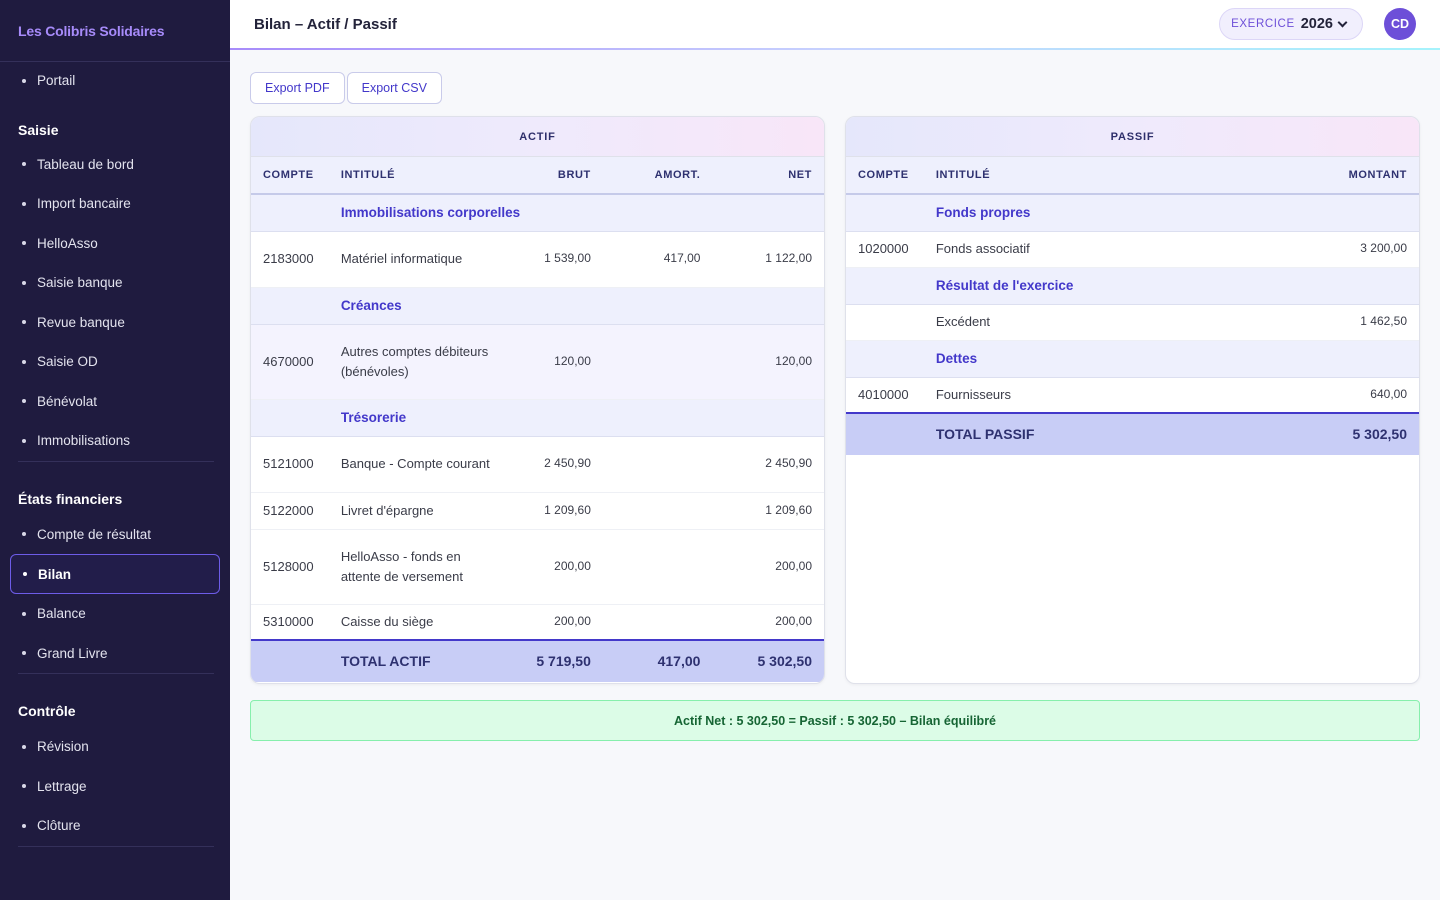 The height and width of the screenshot is (900, 1440). Describe the element at coordinates (59, 826) in the screenshot. I see `sidebar-item-label: Clôture` at that location.